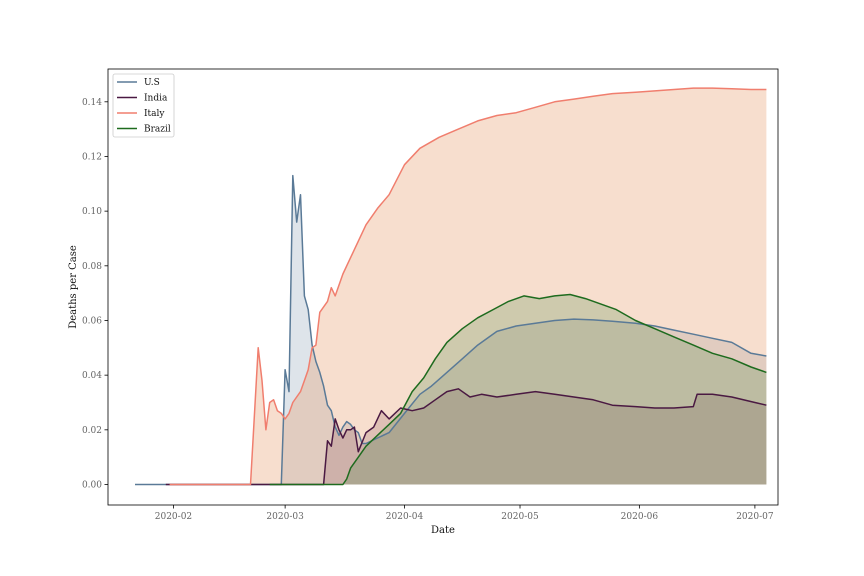 The width and height of the screenshot is (864, 576). What do you see at coordinates (73, 287) in the screenshot?
I see `y-axis-label: Deaths per Case` at bounding box center [73, 287].